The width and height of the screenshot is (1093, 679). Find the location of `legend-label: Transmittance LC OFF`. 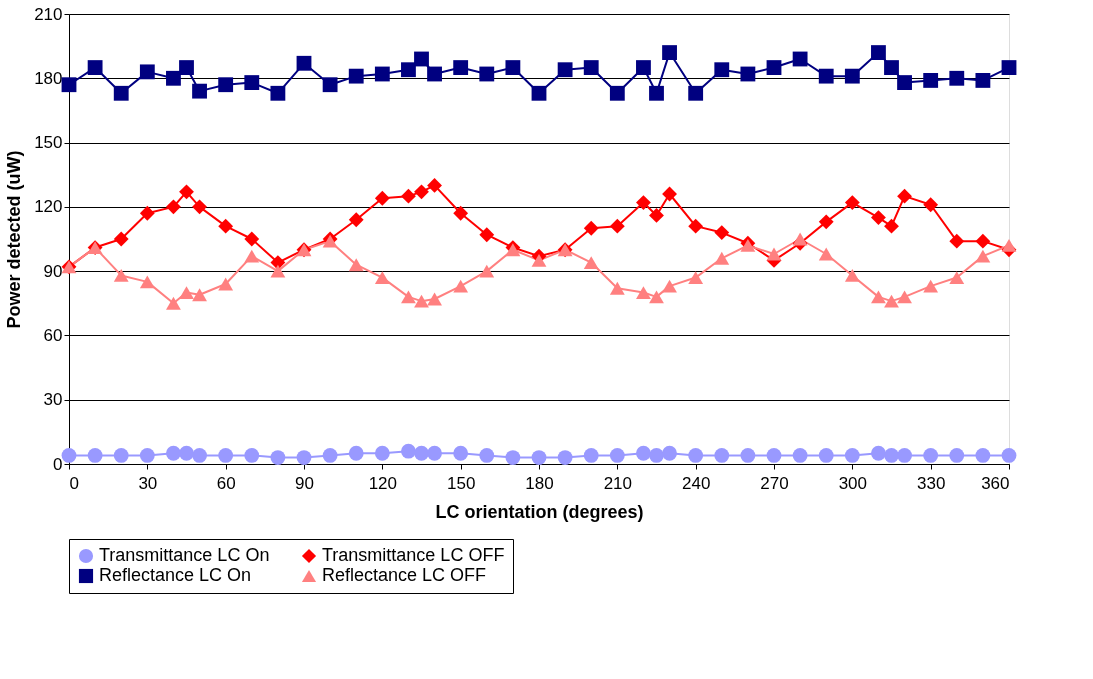

legend-label: Transmittance LC OFF is located at coordinates (413, 555).